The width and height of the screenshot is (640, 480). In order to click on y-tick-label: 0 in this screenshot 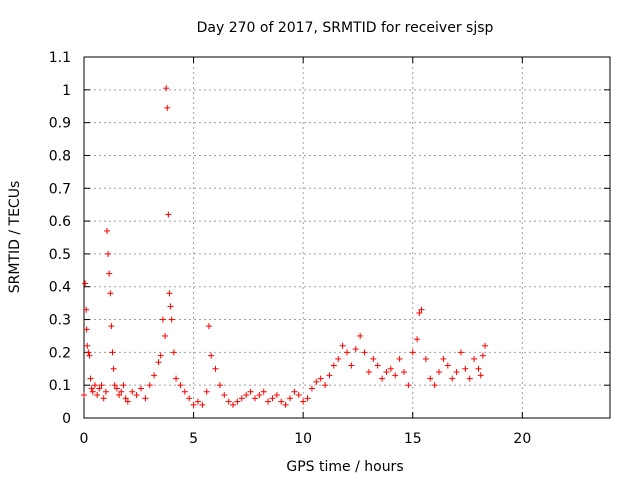, I will do `click(66, 419)`.